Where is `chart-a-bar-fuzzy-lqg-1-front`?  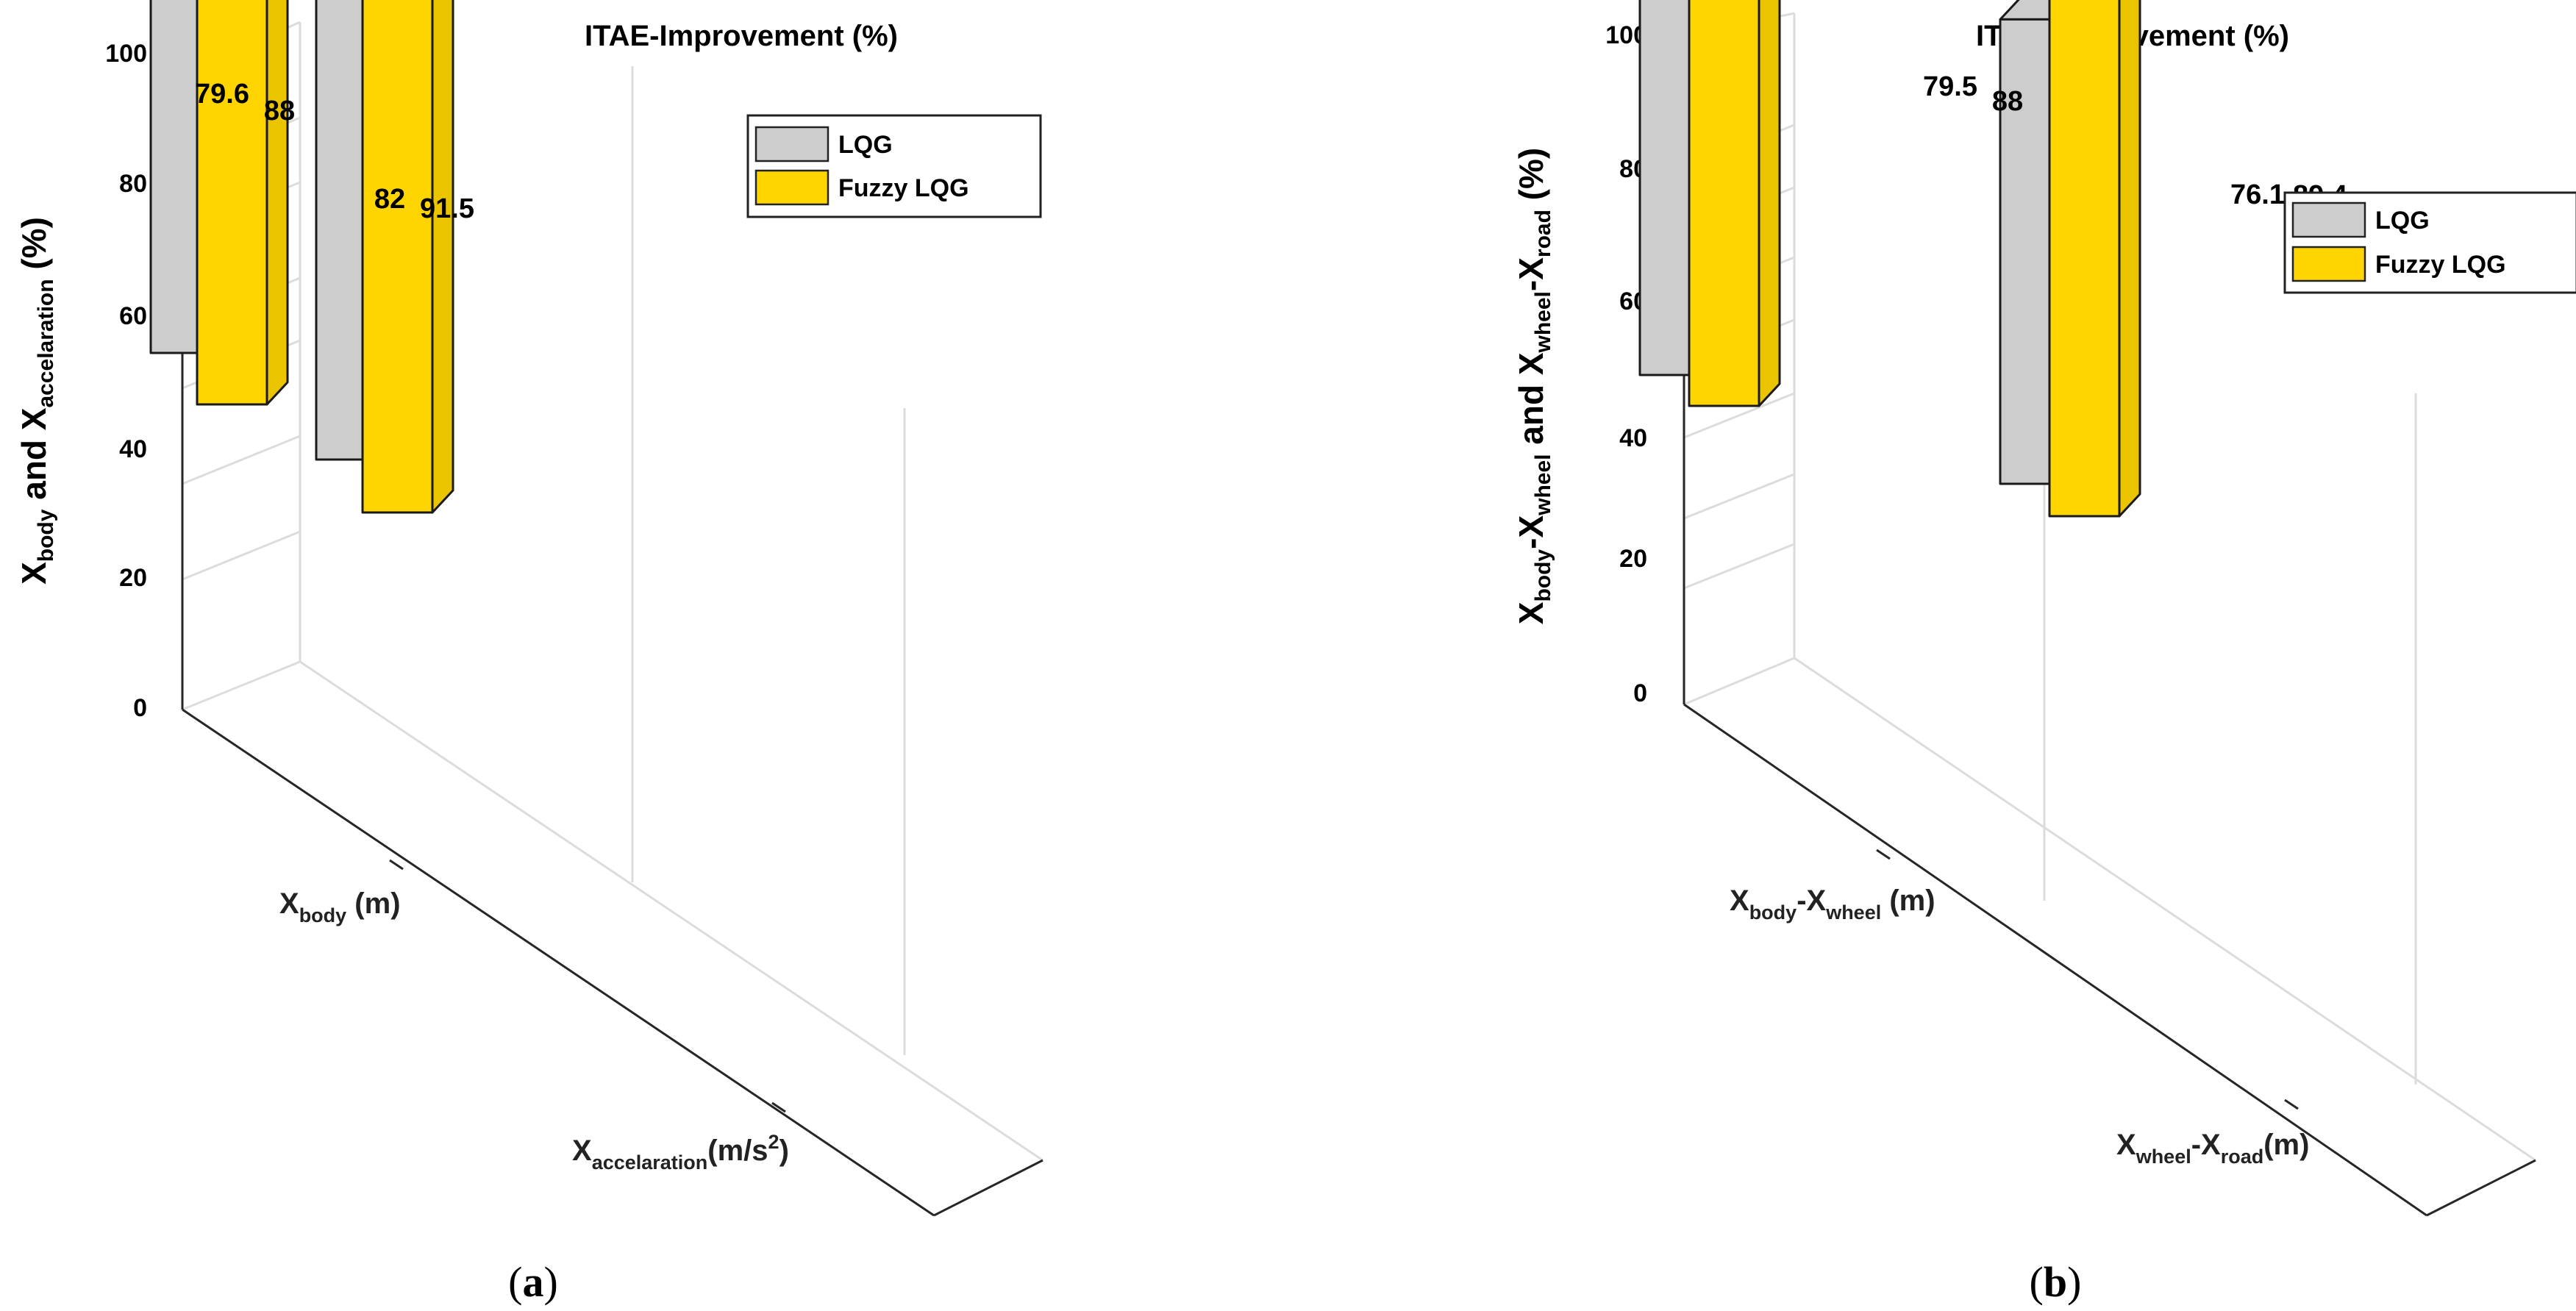 chart-a-bar-fuzzy-lqg-1-front is located at coordinates (232, 203).